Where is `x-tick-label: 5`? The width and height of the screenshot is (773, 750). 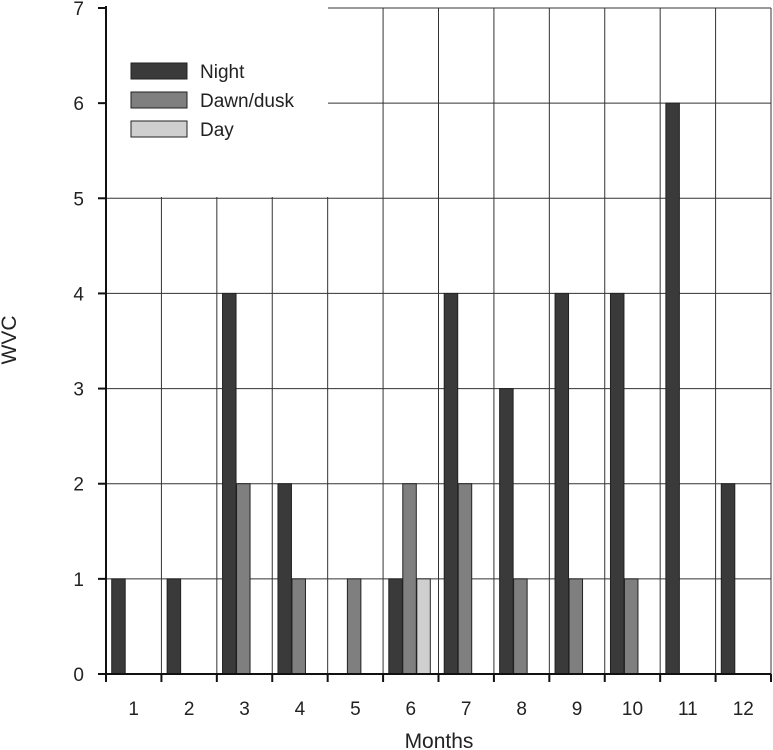
x-tick-label: 5 is located at coordinates (355, 709).